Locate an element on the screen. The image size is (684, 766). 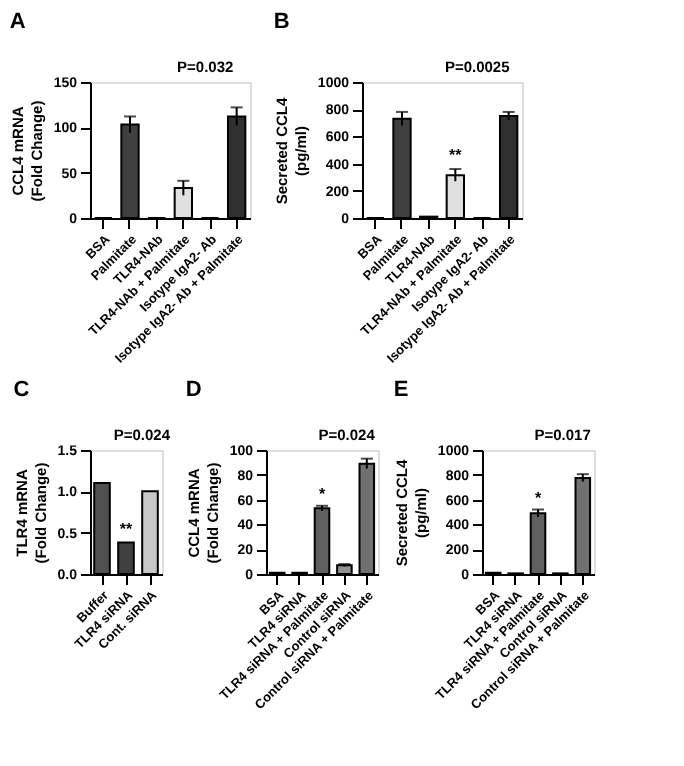
chart-title: A is located at coordinates (17, 22).